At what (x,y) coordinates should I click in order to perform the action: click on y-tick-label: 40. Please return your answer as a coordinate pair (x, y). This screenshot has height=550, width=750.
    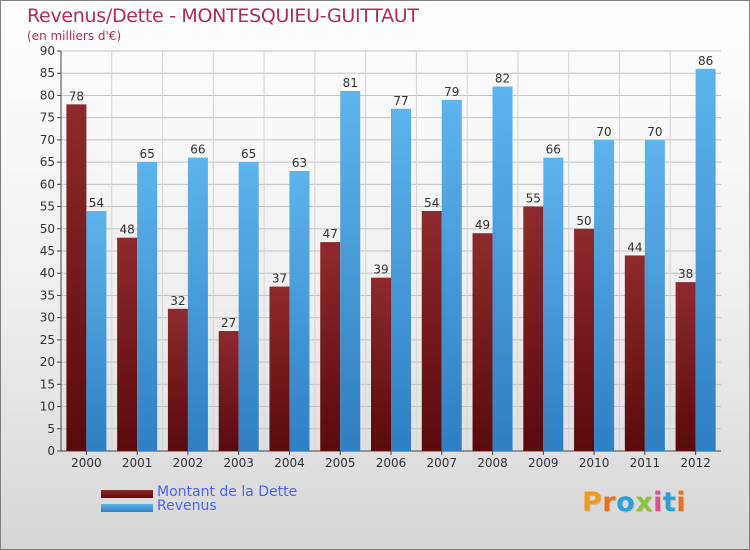
    Looking at the image, I should click on (47, 273).